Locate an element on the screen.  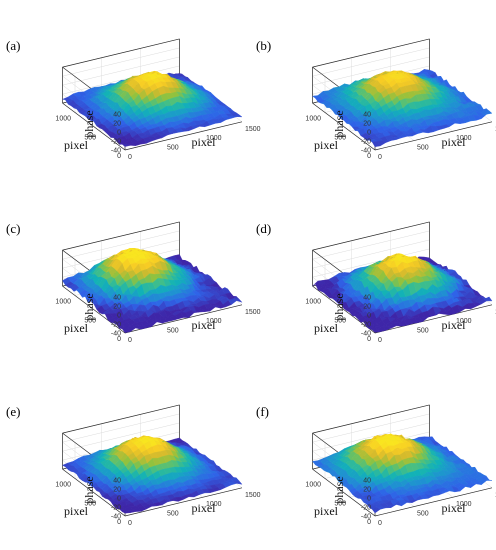
panel-label: (b) is located at coordinates (263, 45).